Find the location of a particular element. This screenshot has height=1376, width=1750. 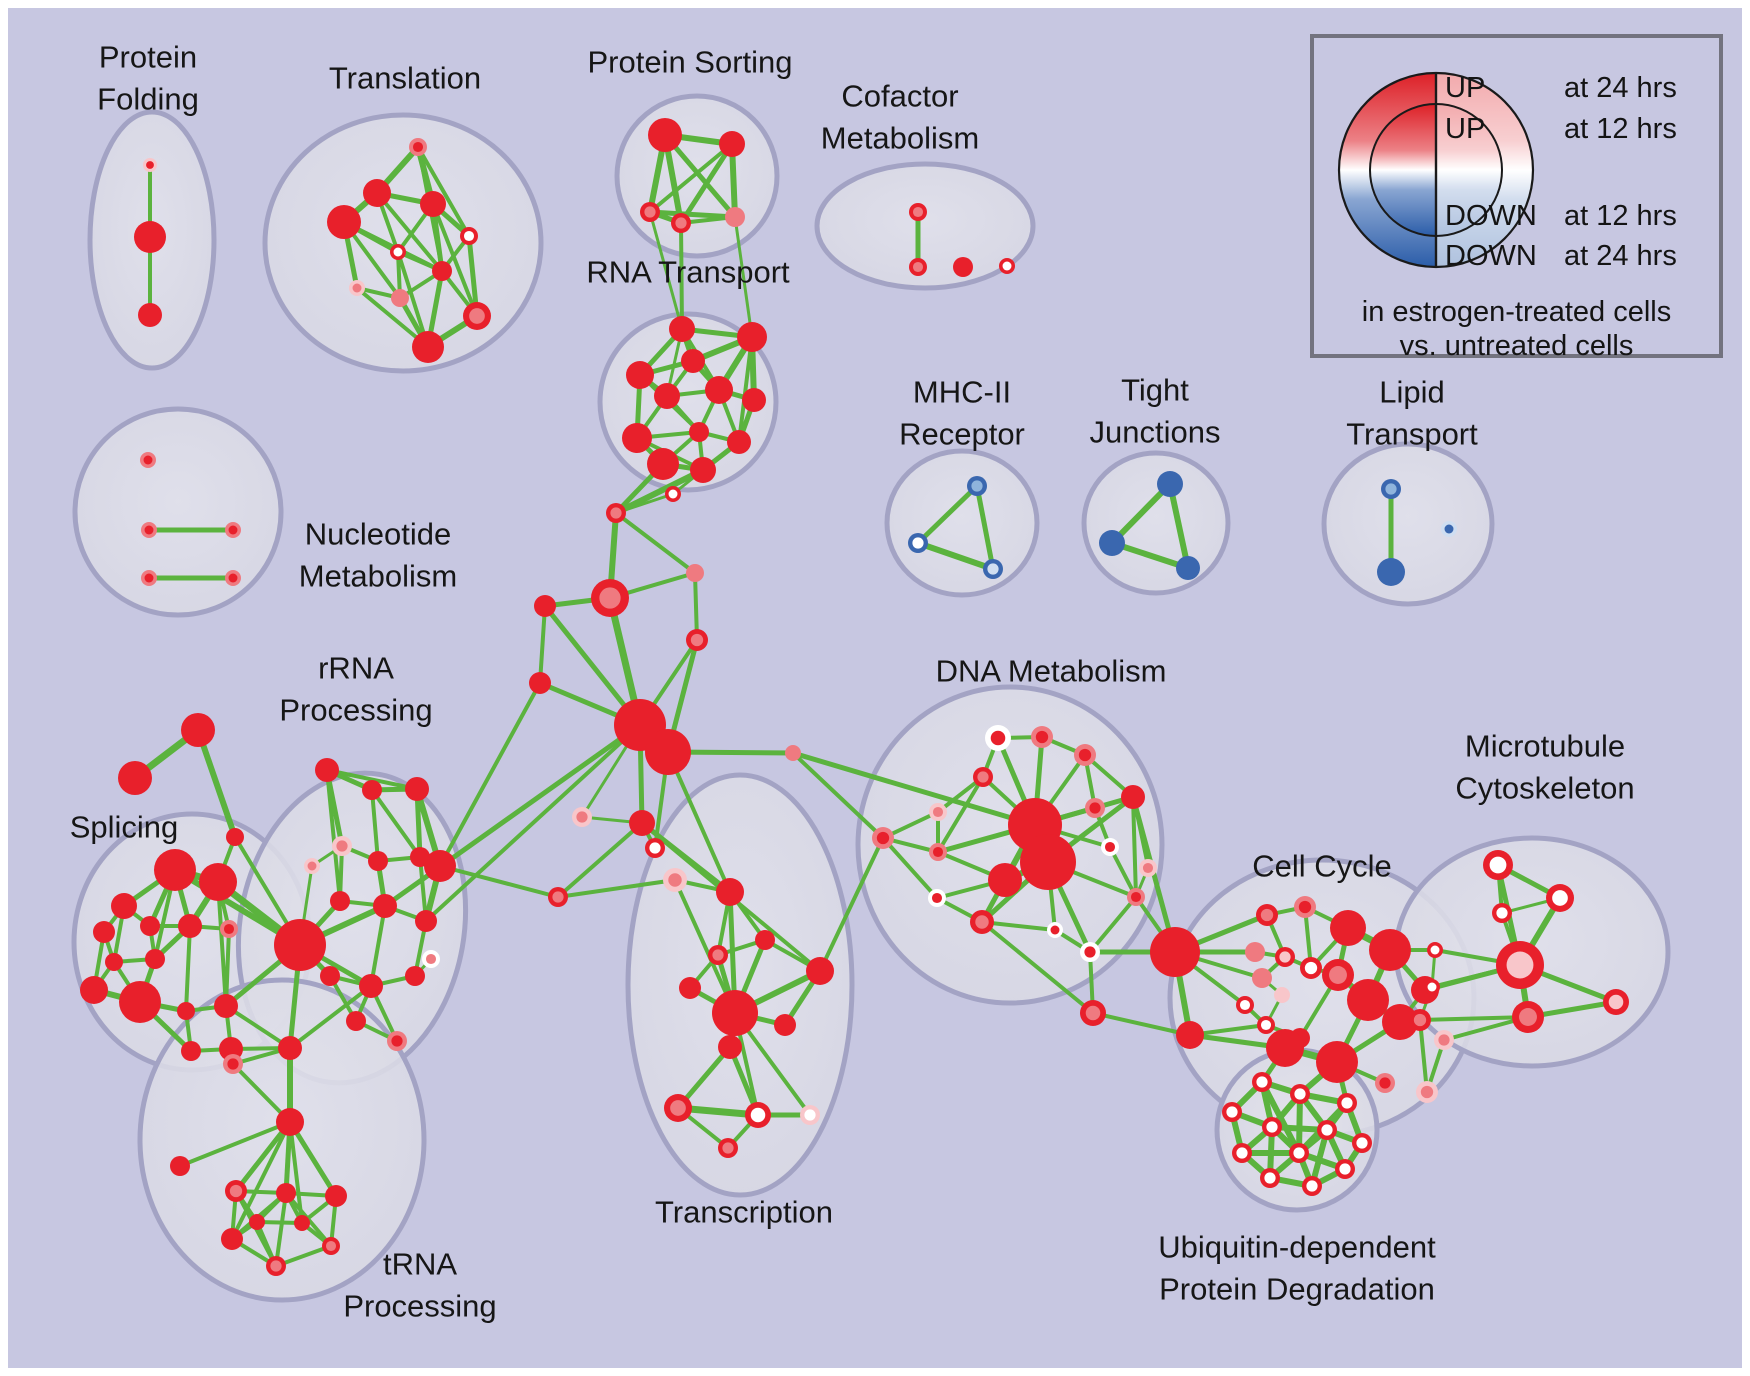

node-sp3 is located at coordinates (235, 837).